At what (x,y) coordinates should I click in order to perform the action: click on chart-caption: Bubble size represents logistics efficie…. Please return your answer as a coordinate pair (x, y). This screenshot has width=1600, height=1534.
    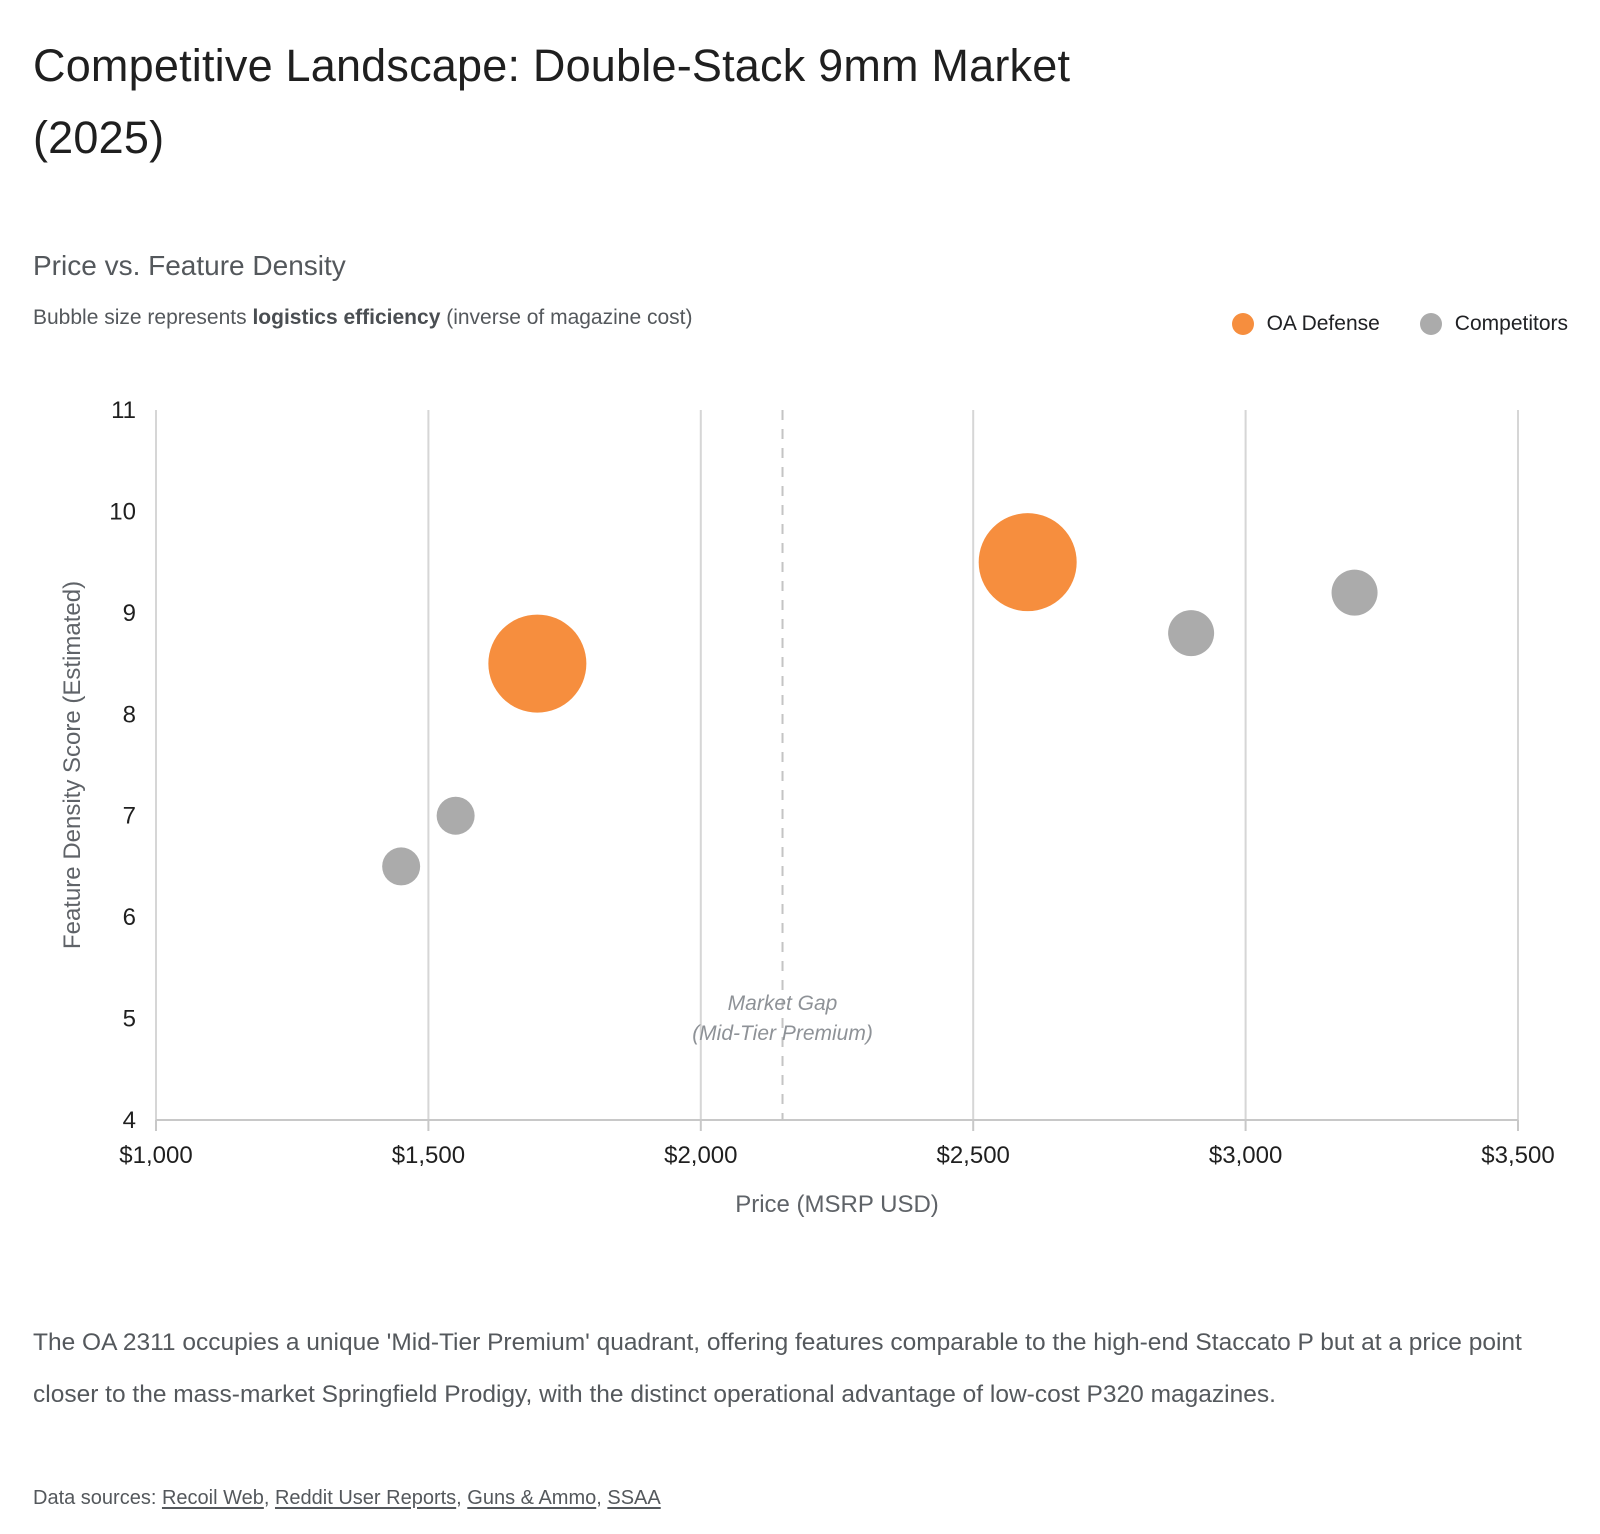
    Looking at the image, I should click on (362, 318).